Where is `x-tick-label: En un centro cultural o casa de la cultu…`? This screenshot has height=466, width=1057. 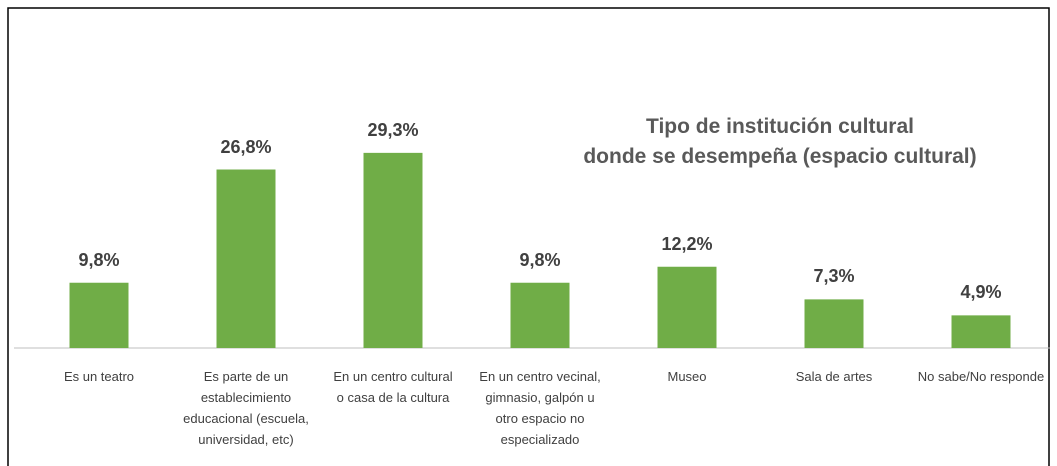
x-tick-label: En un centro cultural o casa de la cultu… is located at coordinates (393, 387).